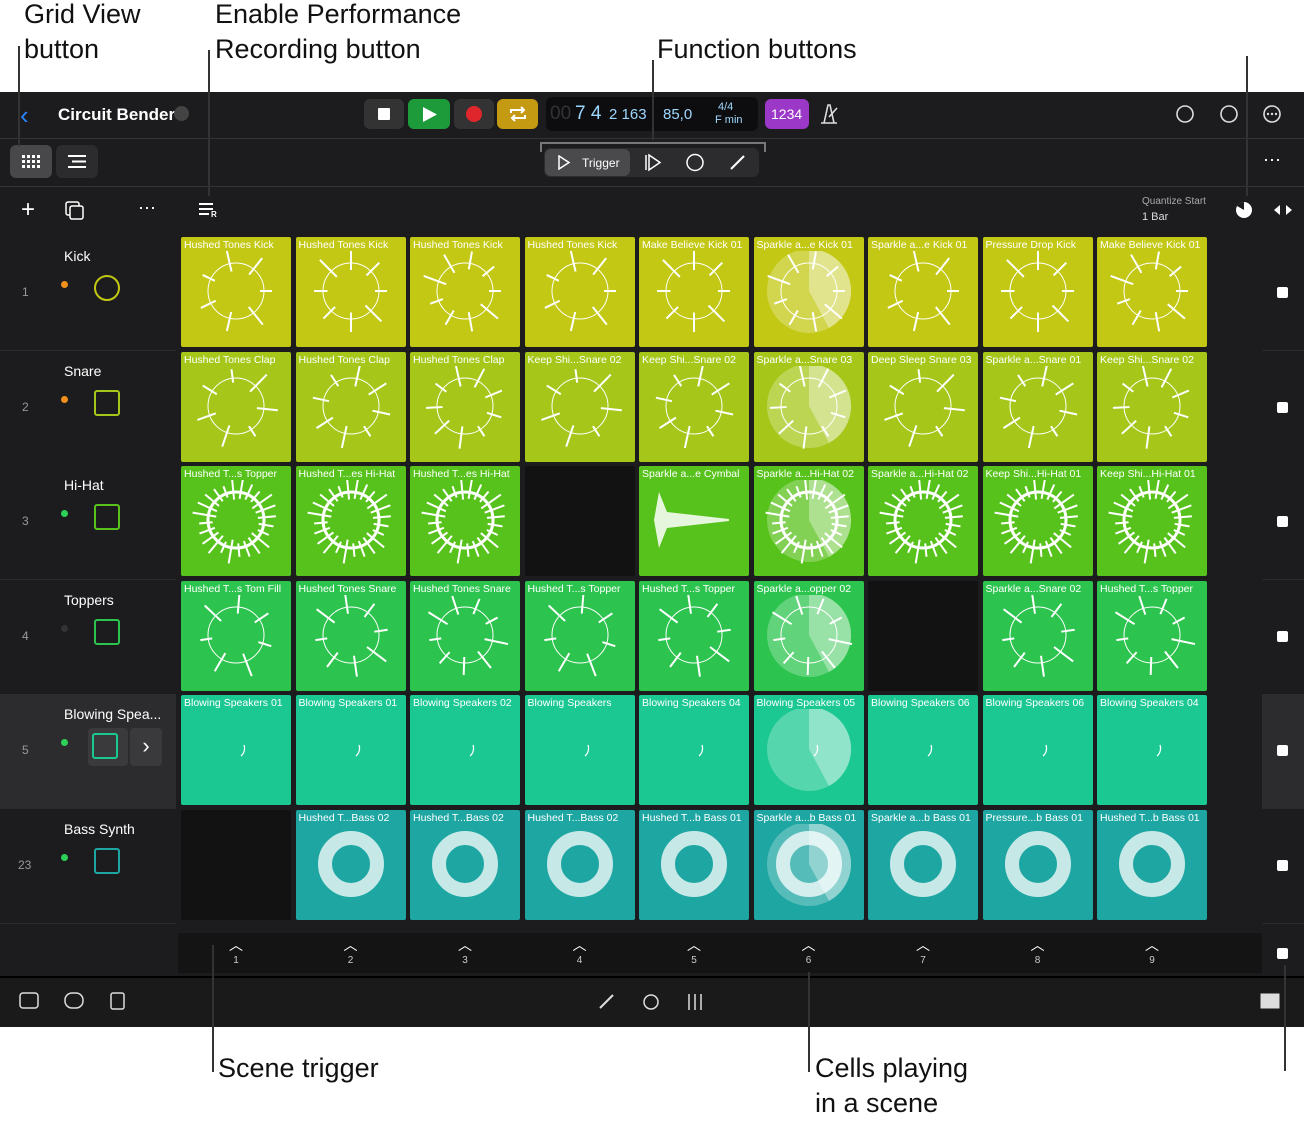 This screenshot has width=1304, height=1126. Describe the element at coordinates (181, 113) in the screenshot. I see `project-menu` at that location.